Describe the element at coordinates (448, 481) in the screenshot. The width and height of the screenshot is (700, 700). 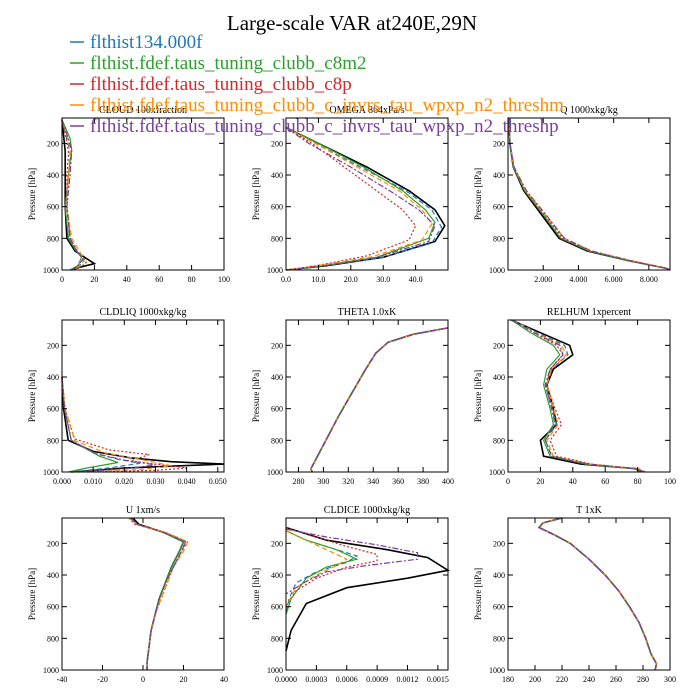
I see `x-tick-label: 400` at that location.